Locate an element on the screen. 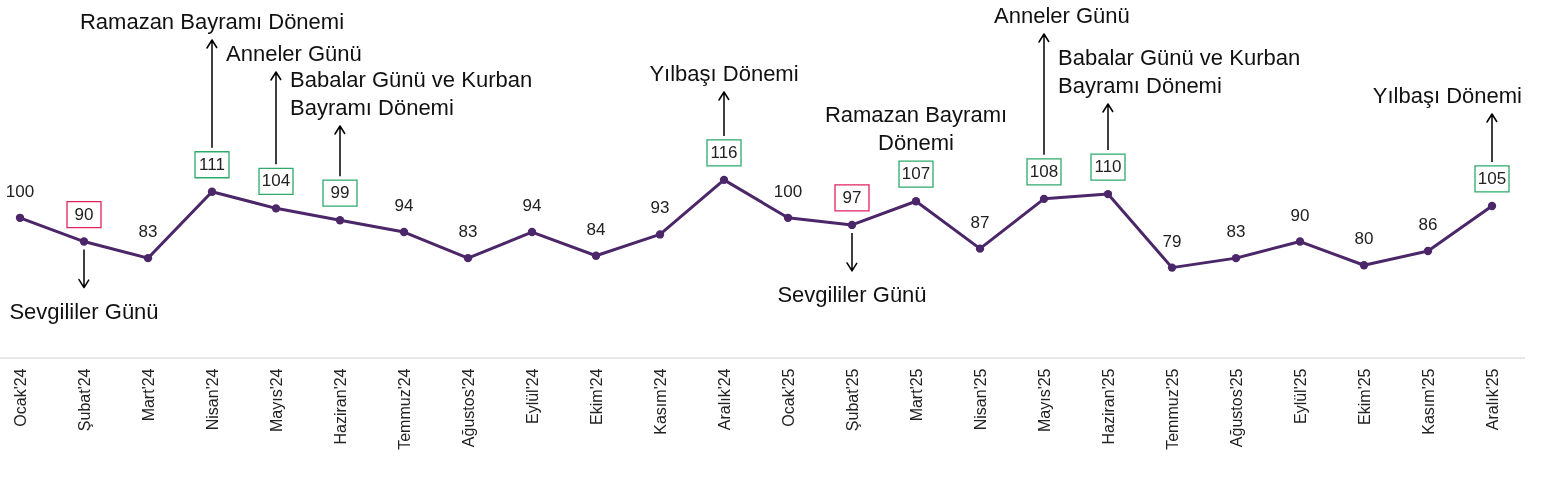  x-tick-label: Aralık'24 is located at coordinates (724, 399).